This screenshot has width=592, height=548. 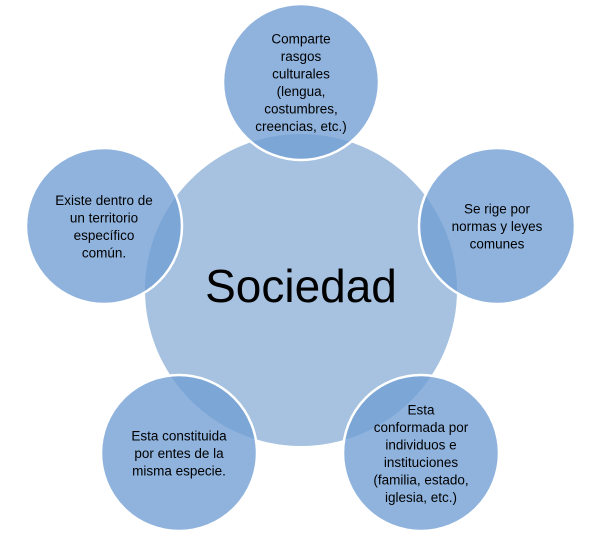 What do you see at coordinates (301, 73) in the screenshot?
I see `satellite-label-line: culturales` at bounding box center [301, 73].